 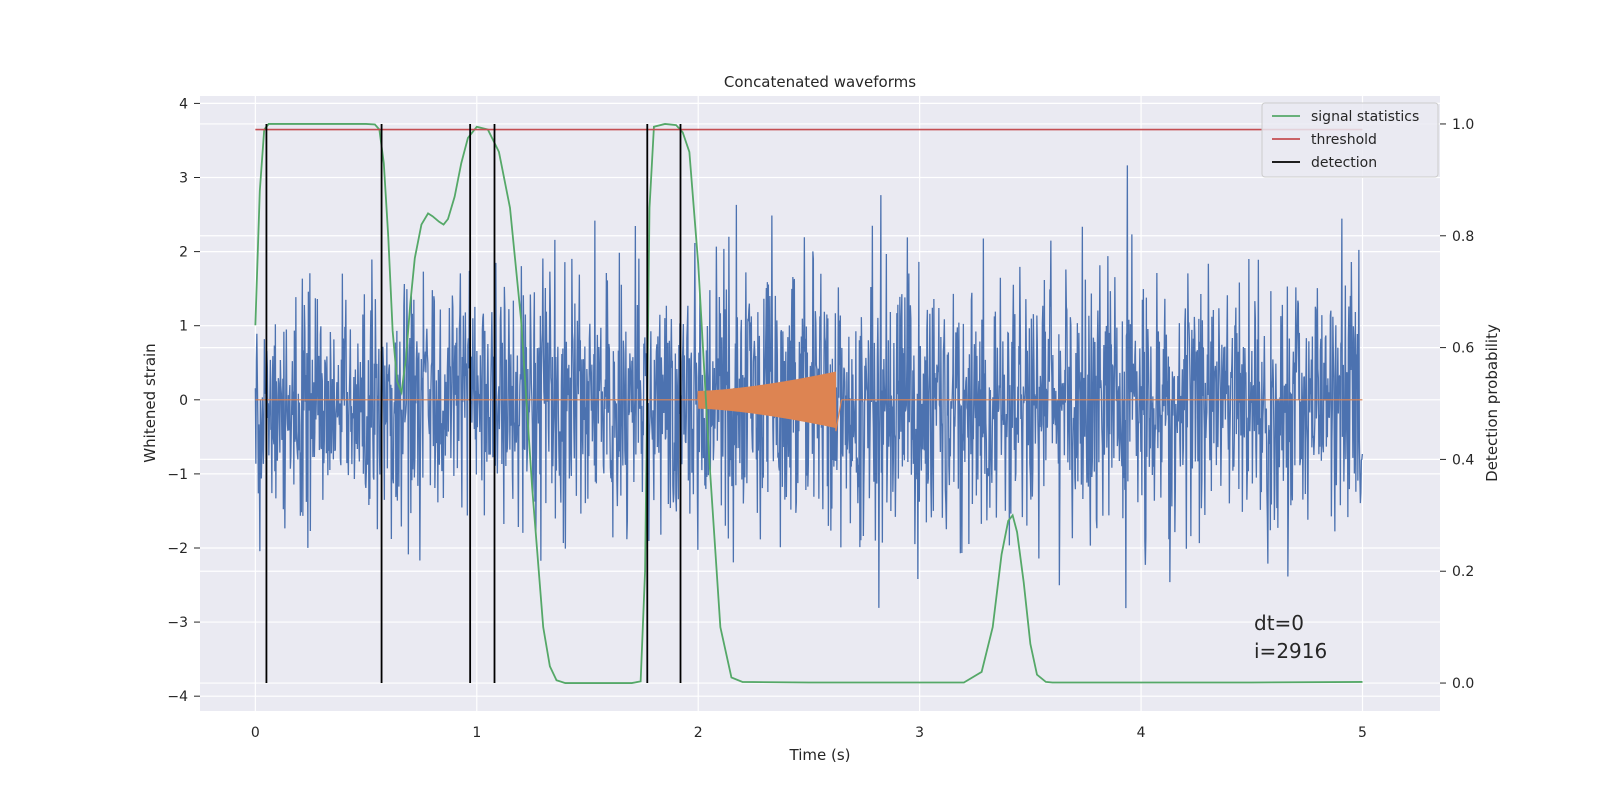 I want to click on y-tick-label: 3, so click(x=183, y=179).